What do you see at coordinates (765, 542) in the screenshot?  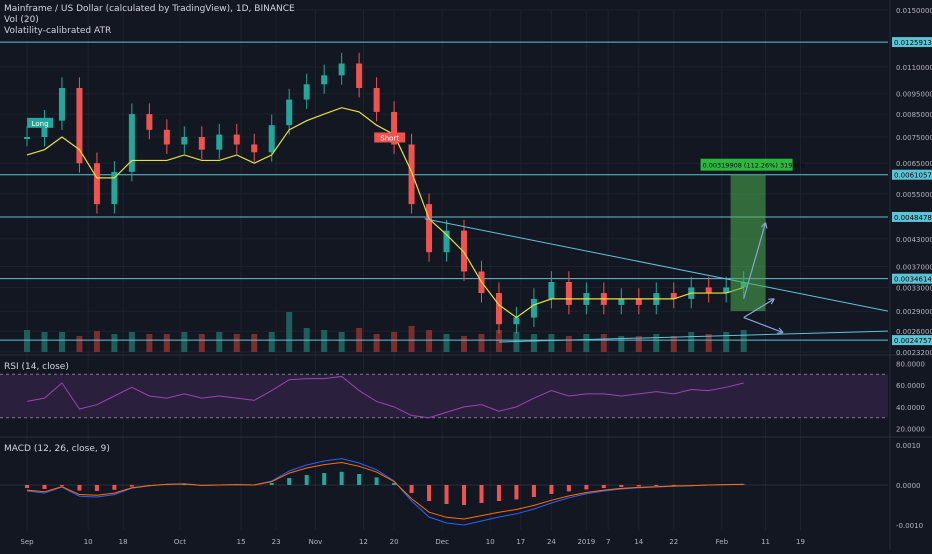 I see `date-tick-label: 11` at bounding box center [765, 542].